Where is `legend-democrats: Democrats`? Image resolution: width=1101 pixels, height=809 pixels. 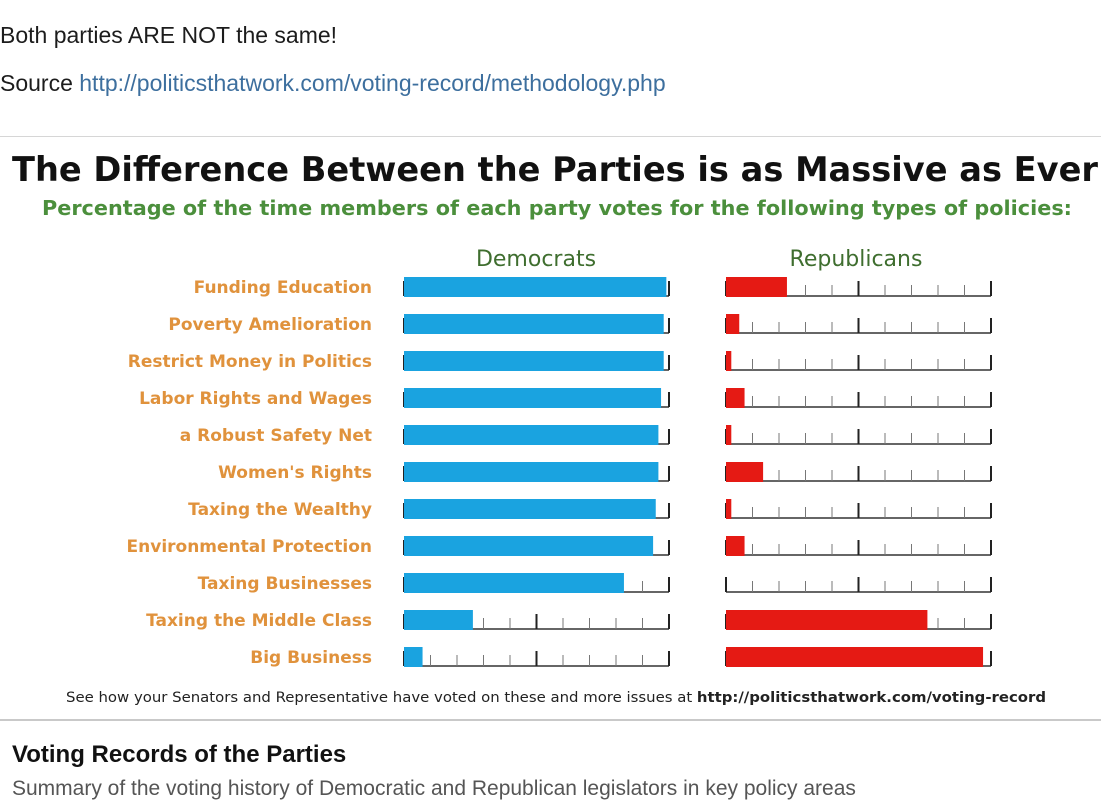
legend-democrats: Democrats is located at coordinates (536, 259).